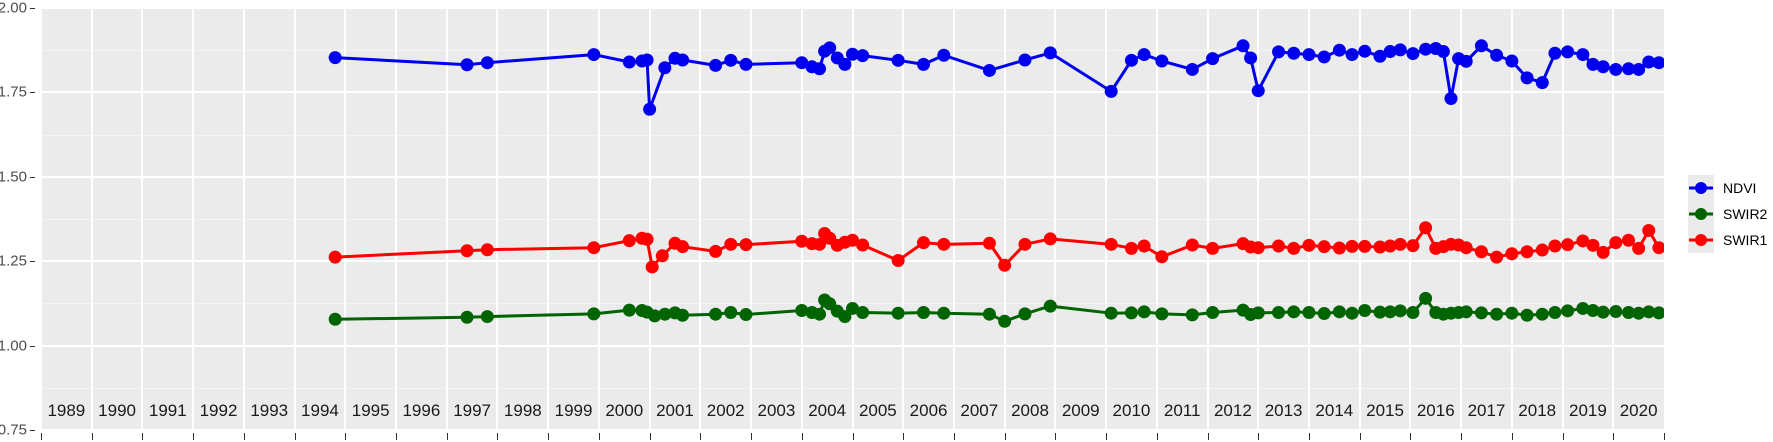 Image resolution: width=1773 pixels, height=442 pixels. I want to click on legend-item-swir2: SWIR2, so click(1727, 214).